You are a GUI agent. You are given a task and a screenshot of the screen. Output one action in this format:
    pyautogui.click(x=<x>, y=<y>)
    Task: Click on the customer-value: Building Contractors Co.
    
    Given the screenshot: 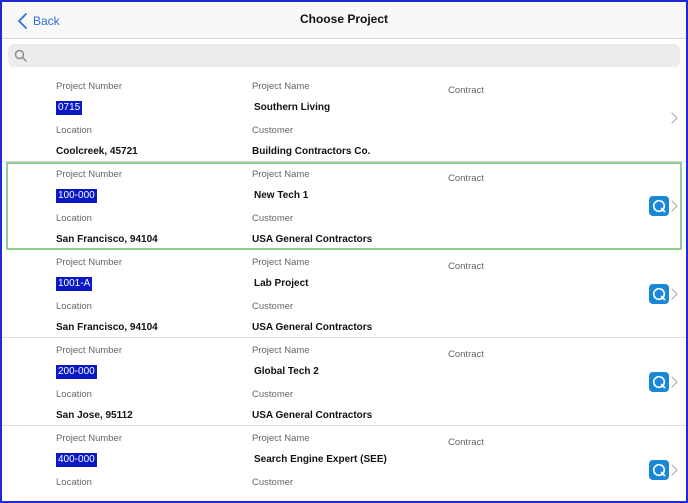 What is the action you would take?
    pyautogui.click(x=311, y=151)
    